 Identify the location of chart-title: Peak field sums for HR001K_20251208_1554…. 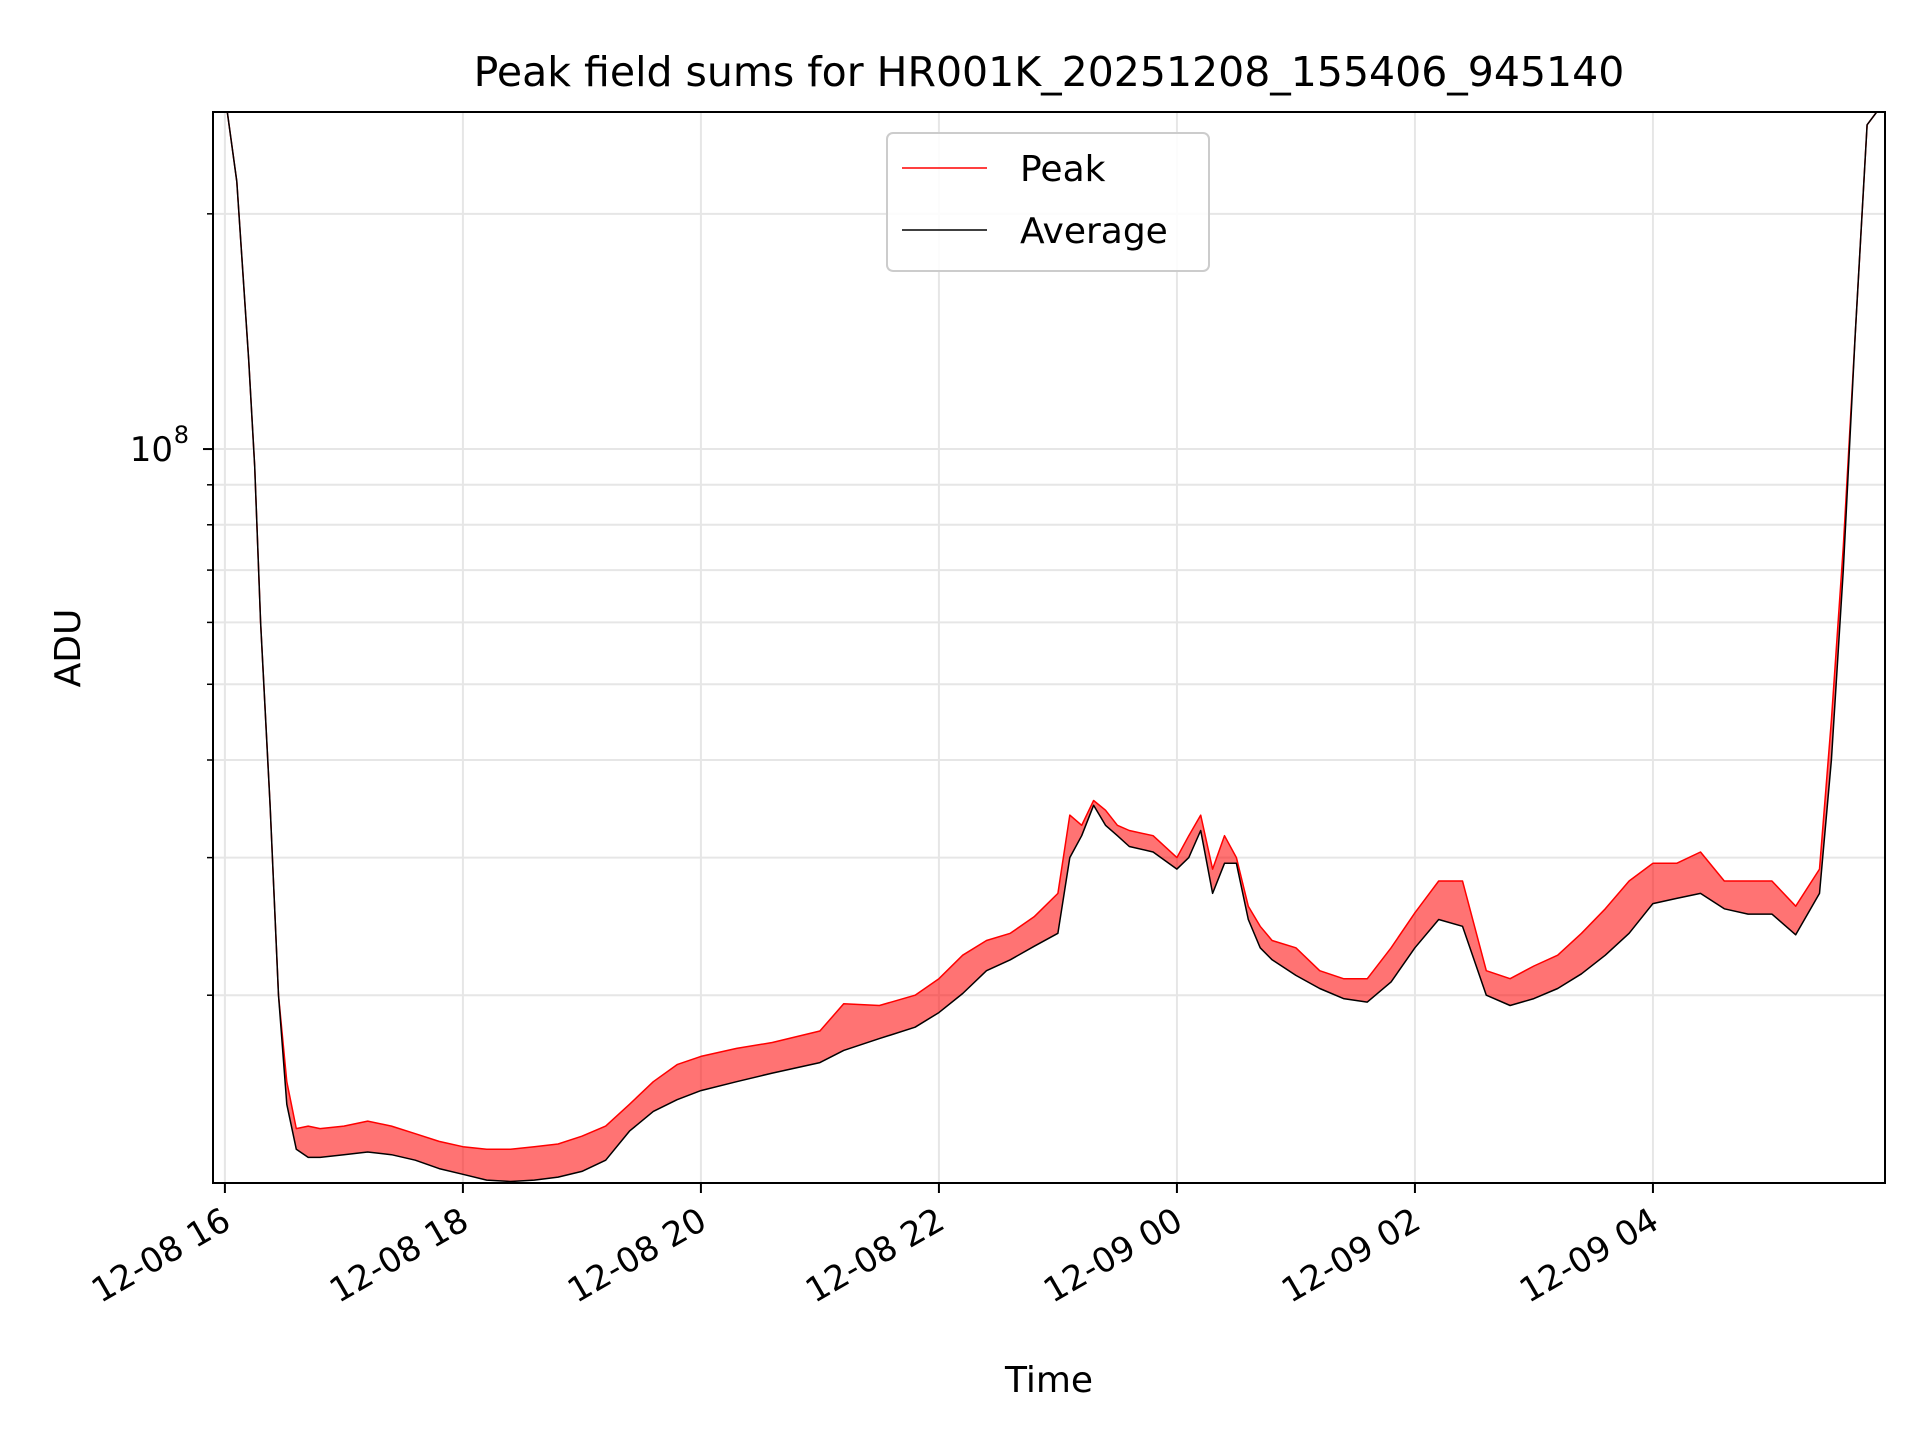
(1049, 72).